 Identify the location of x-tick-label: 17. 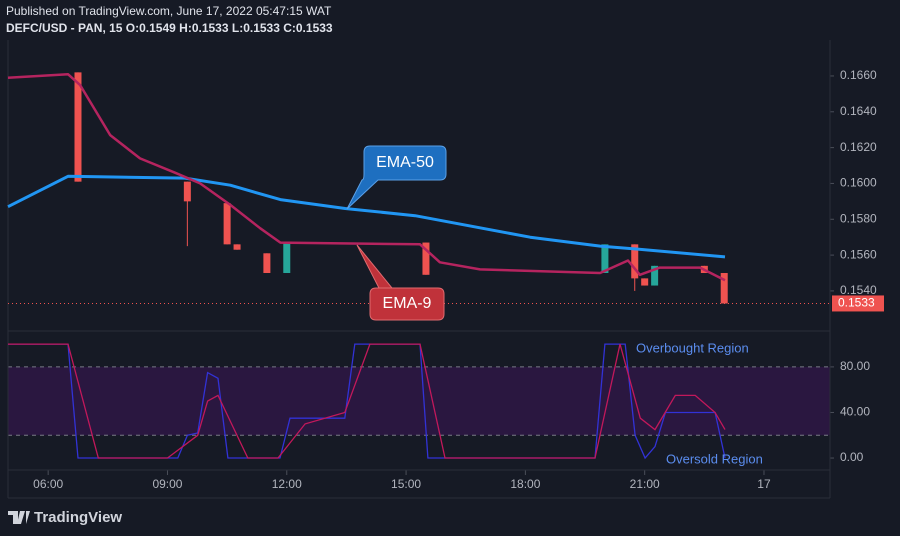
(764, 484).